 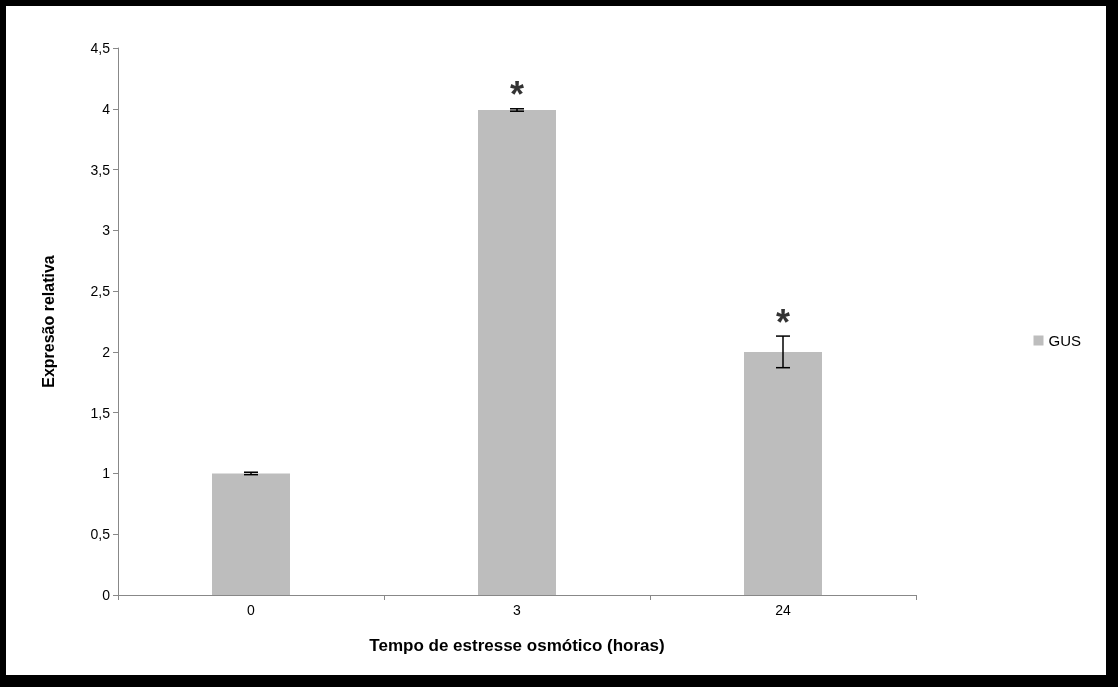 I want to click on y-tick-label: 0,5, so click(x=100, y=534).